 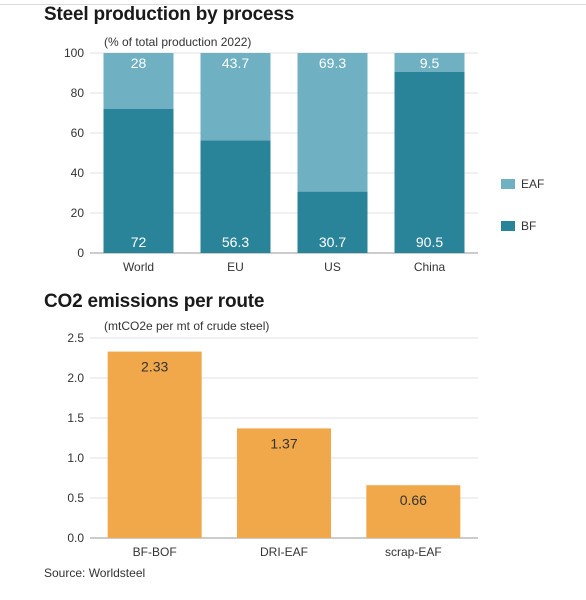 What do you see at coordinates (78, 133) in the screenshot?
I see `y-tick-label: 60` at bounding box center [78, 133].